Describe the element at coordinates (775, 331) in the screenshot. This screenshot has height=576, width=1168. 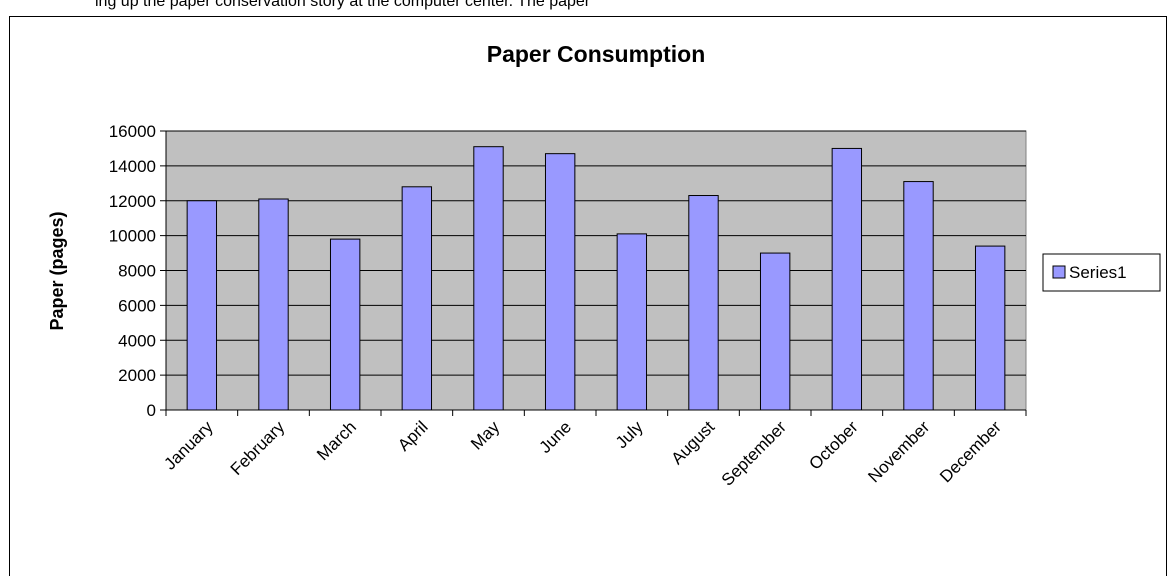
I see `bar-september` at that location.